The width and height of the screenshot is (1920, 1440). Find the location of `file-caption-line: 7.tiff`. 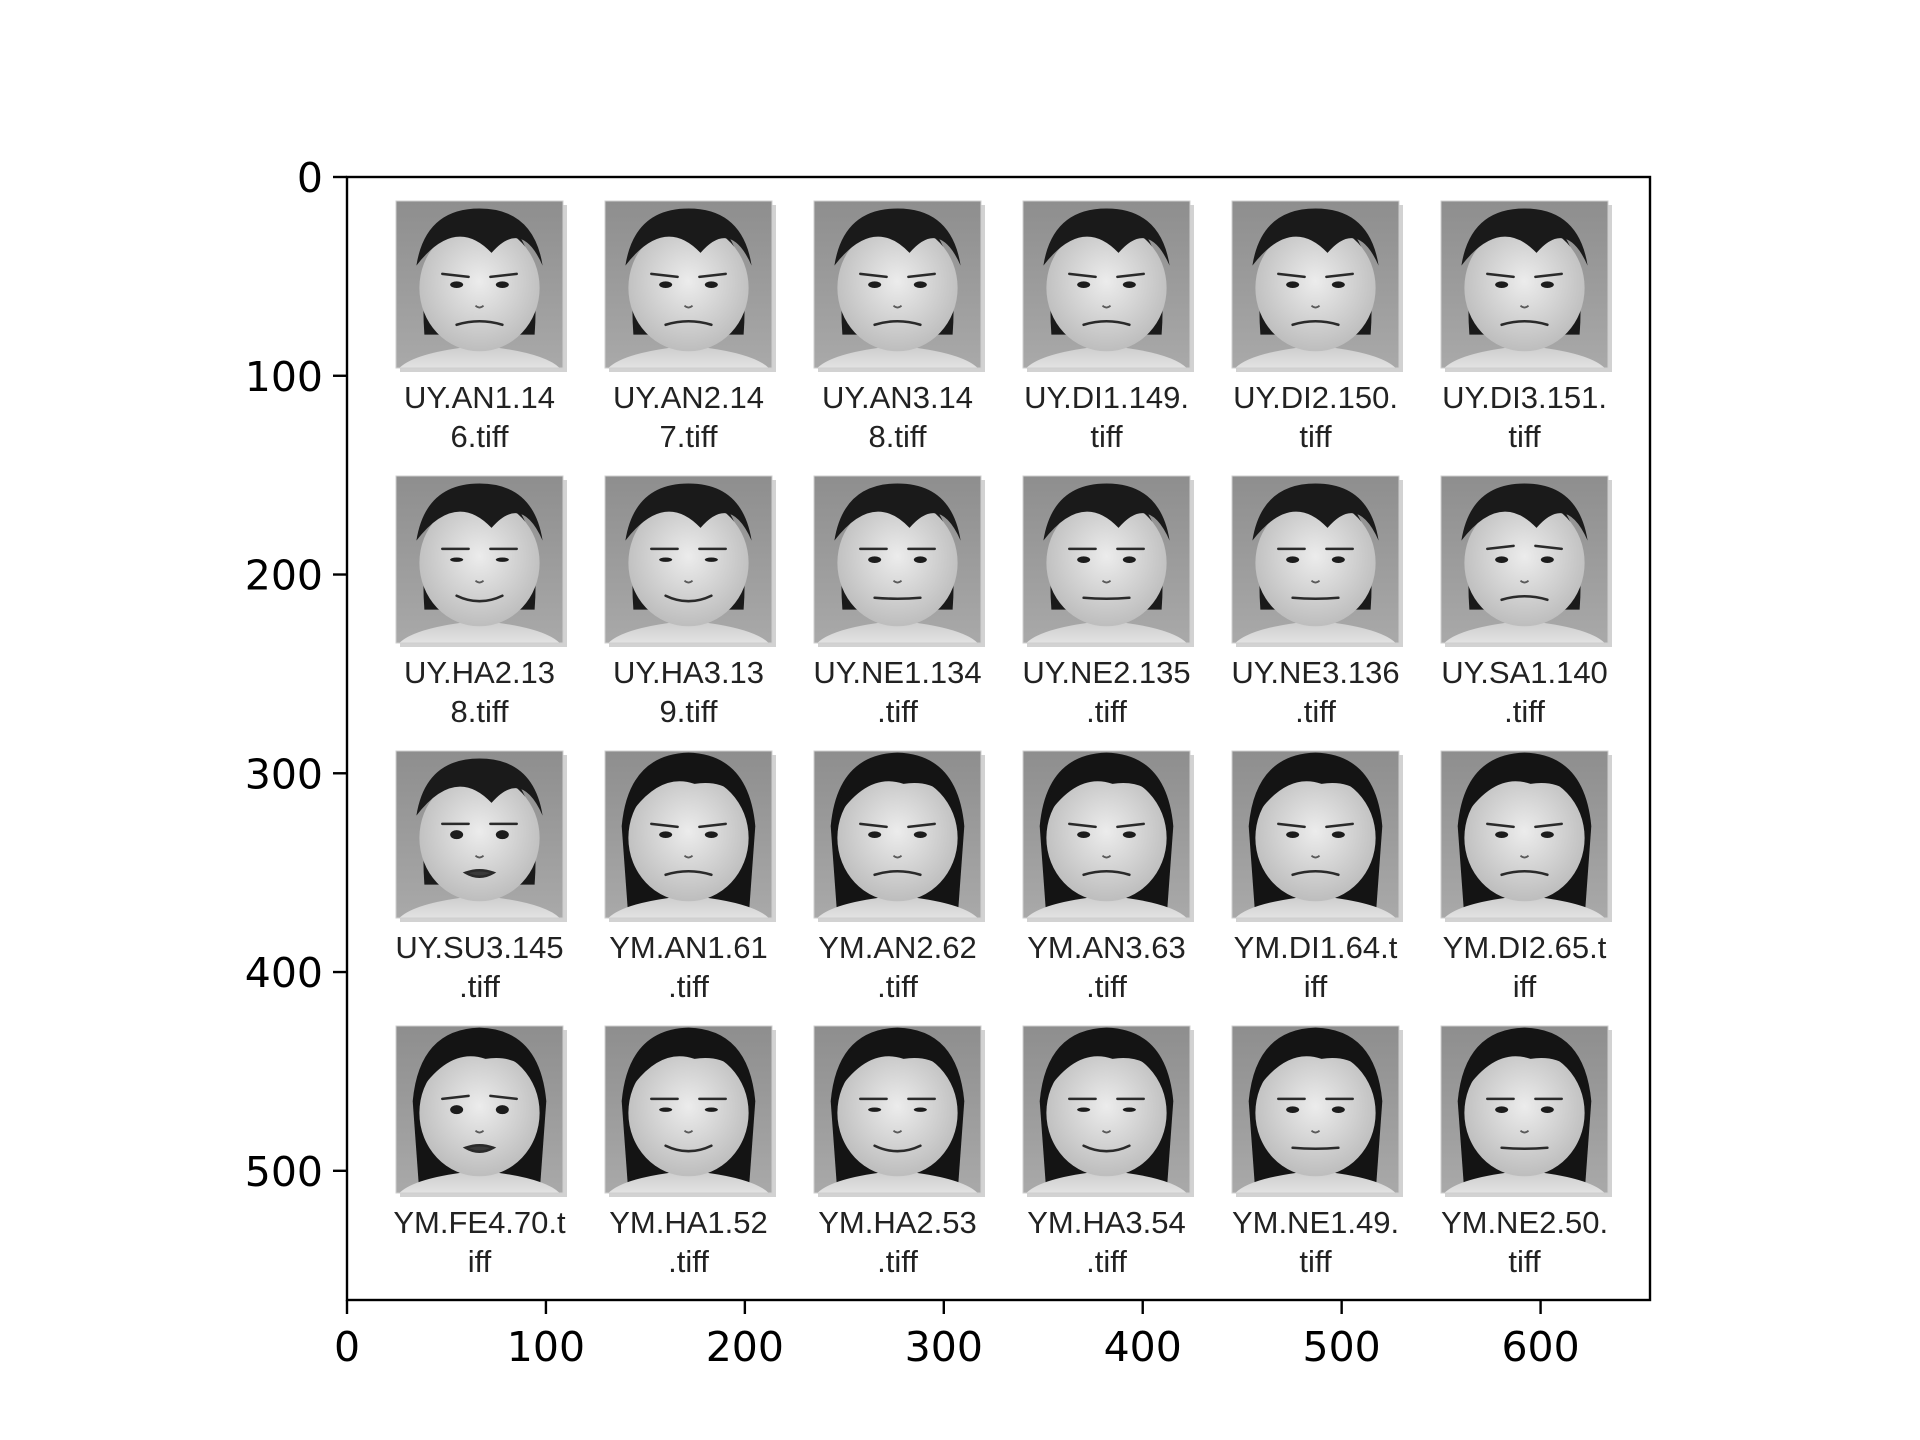

file-caption-line: 7.tiff is located at coordinates (688, 436).